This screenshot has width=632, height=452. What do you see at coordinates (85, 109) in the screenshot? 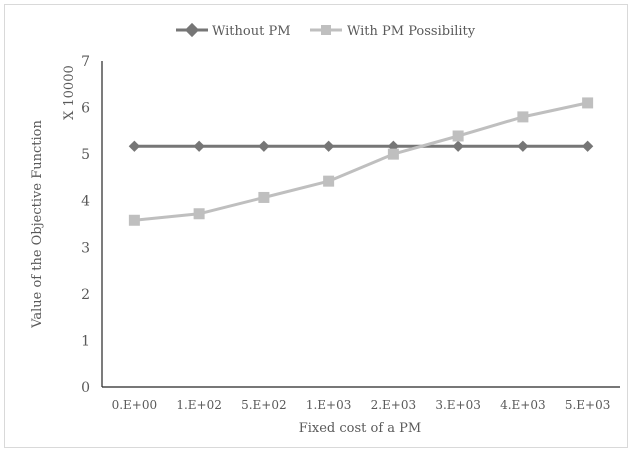
I see `y-tick-label: 6` at bounding box center [85, 109].